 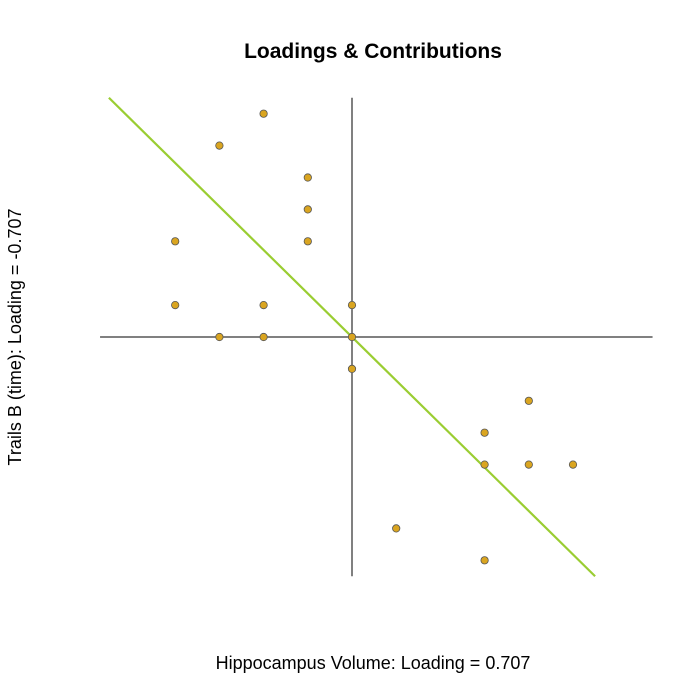 I want to click on chart-title: Loadings & Contributions, so click(x=373, y=51).